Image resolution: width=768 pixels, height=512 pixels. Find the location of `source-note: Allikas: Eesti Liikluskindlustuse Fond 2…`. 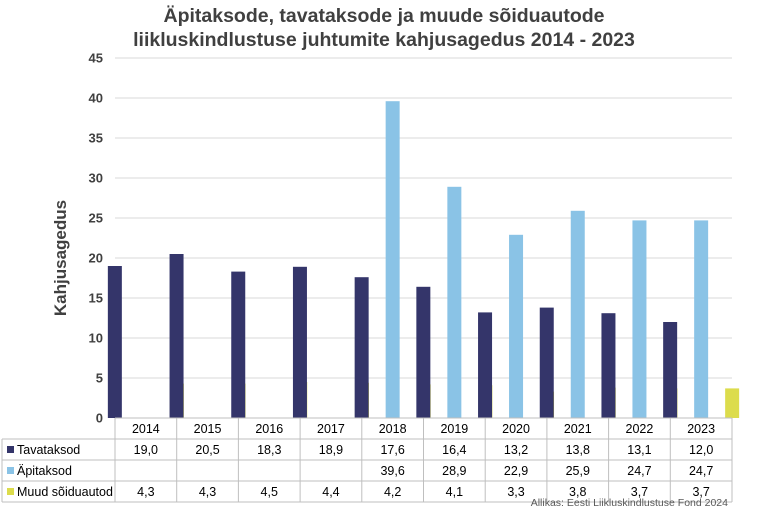

source-note: Allikas: Eesti Liikluskindlustuse Fond 2… is located at coordinates (629, 503).